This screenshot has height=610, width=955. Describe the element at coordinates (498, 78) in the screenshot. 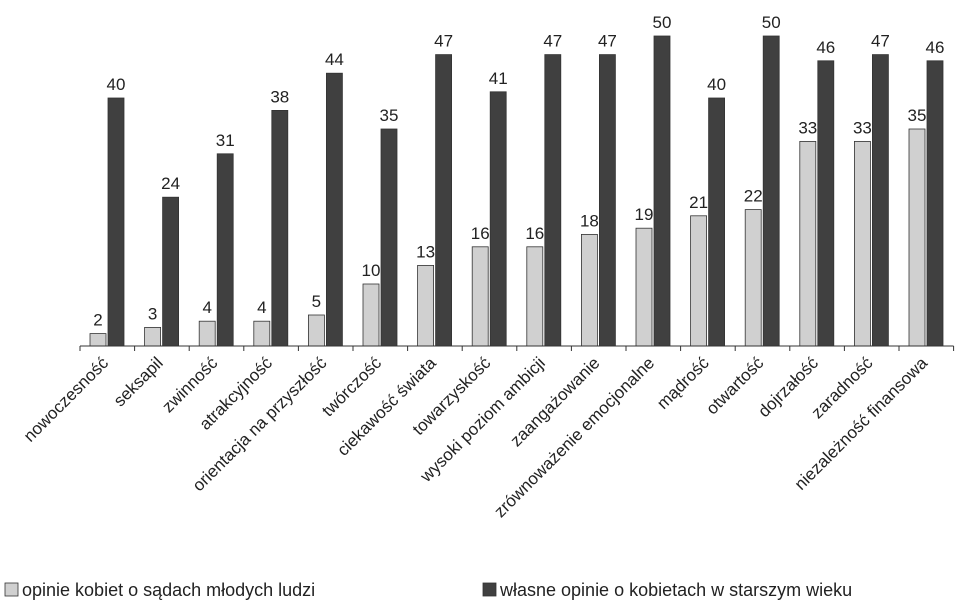

I see `value-label: 41` at that location.